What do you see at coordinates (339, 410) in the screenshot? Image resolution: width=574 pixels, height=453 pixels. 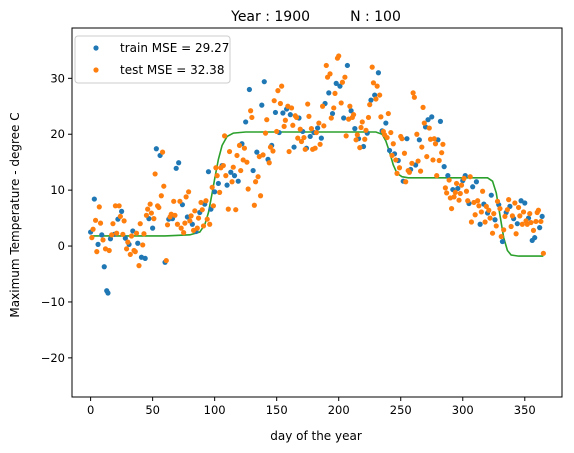 I see `x-tick-label: 200` at bounding box center [339, 410].